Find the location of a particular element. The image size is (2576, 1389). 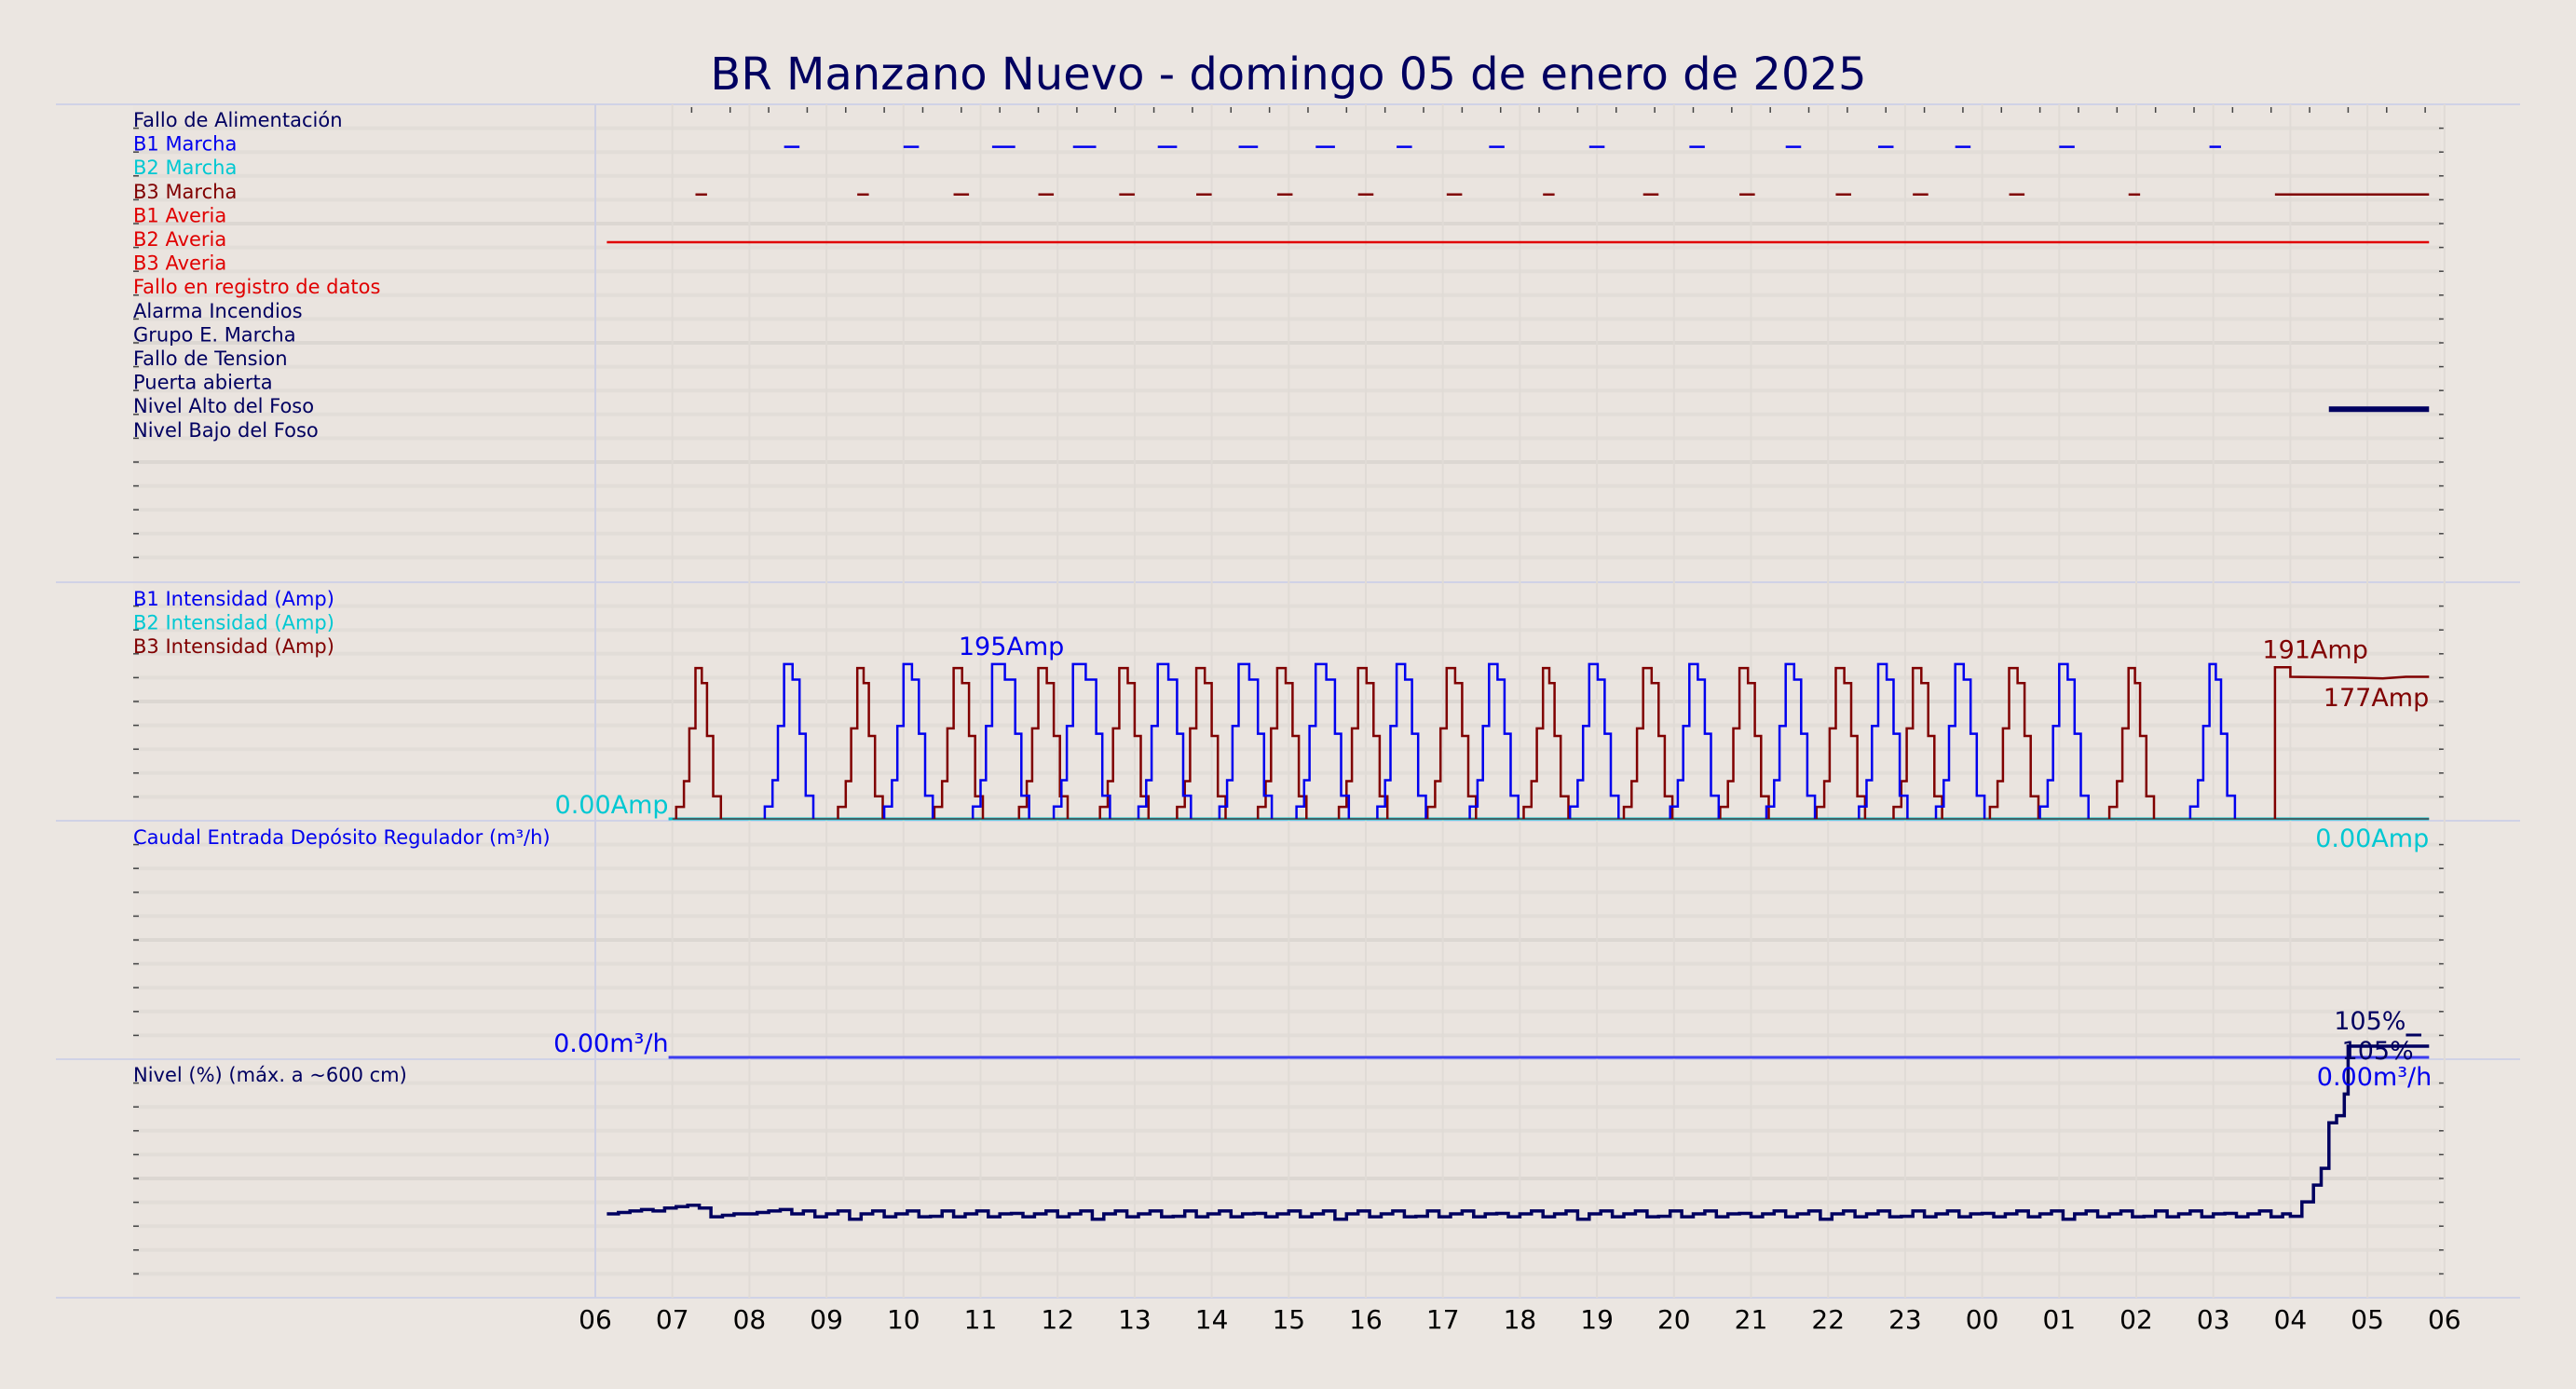

x-tick-label: 20 is located at coordinates (1674, 1319).